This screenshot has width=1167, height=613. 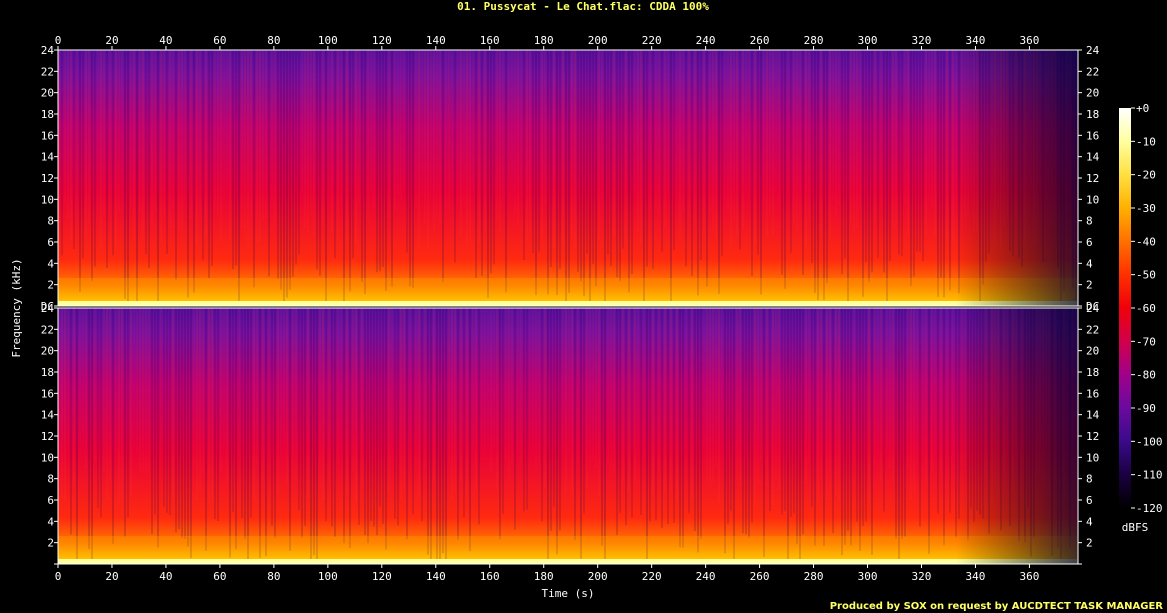 I want to click on colorbar-scale, so click(x=1125, y=308).